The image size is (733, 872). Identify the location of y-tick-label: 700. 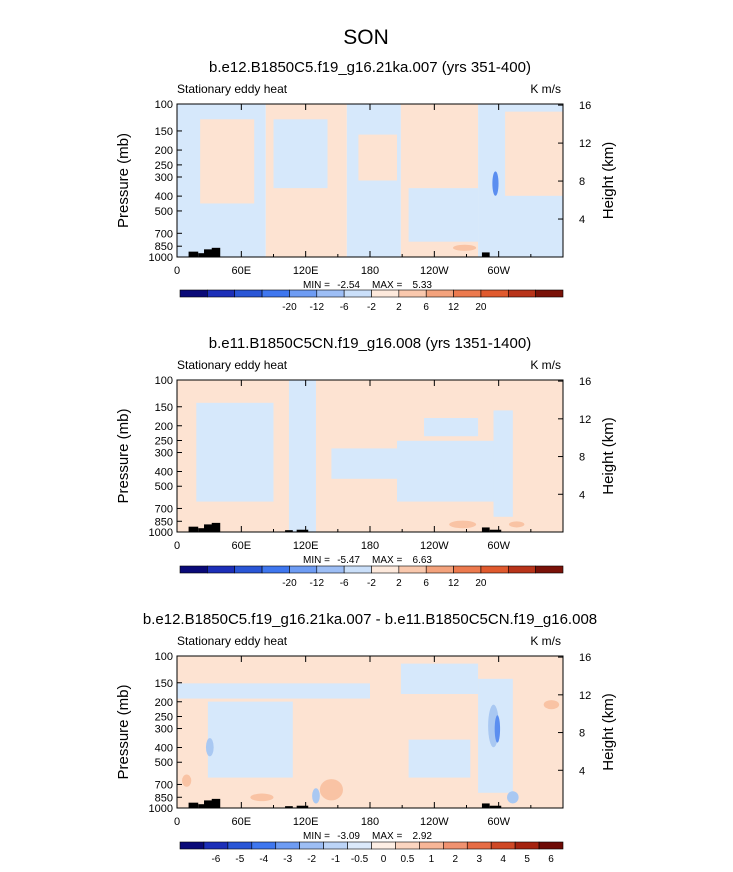
(164, 785).